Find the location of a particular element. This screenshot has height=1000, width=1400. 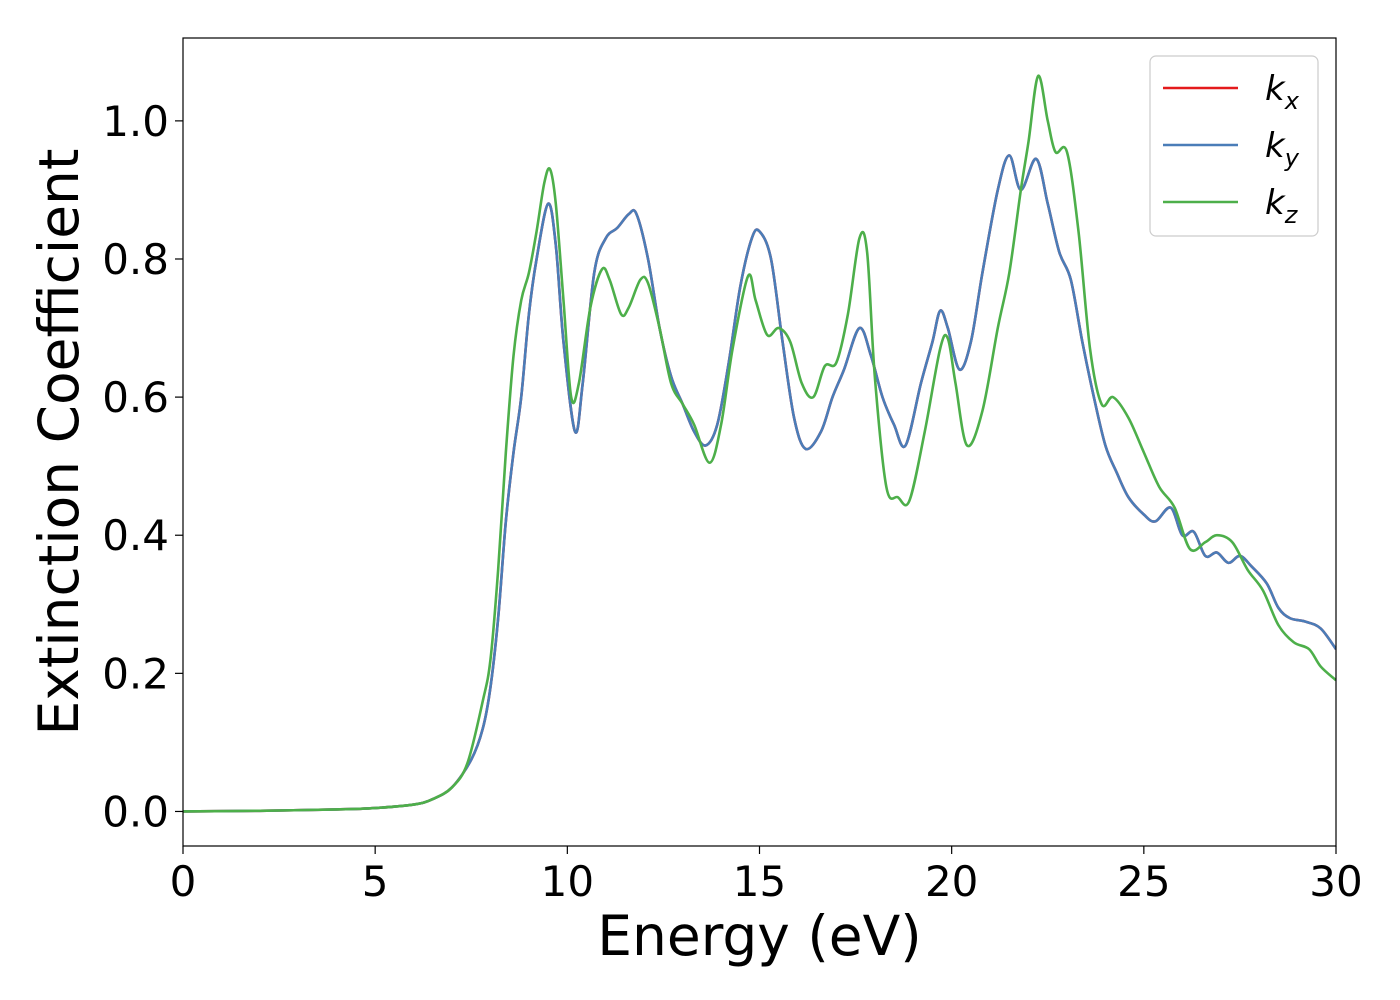

x-tick-label: 25 is located at coordinates (1143, 881).